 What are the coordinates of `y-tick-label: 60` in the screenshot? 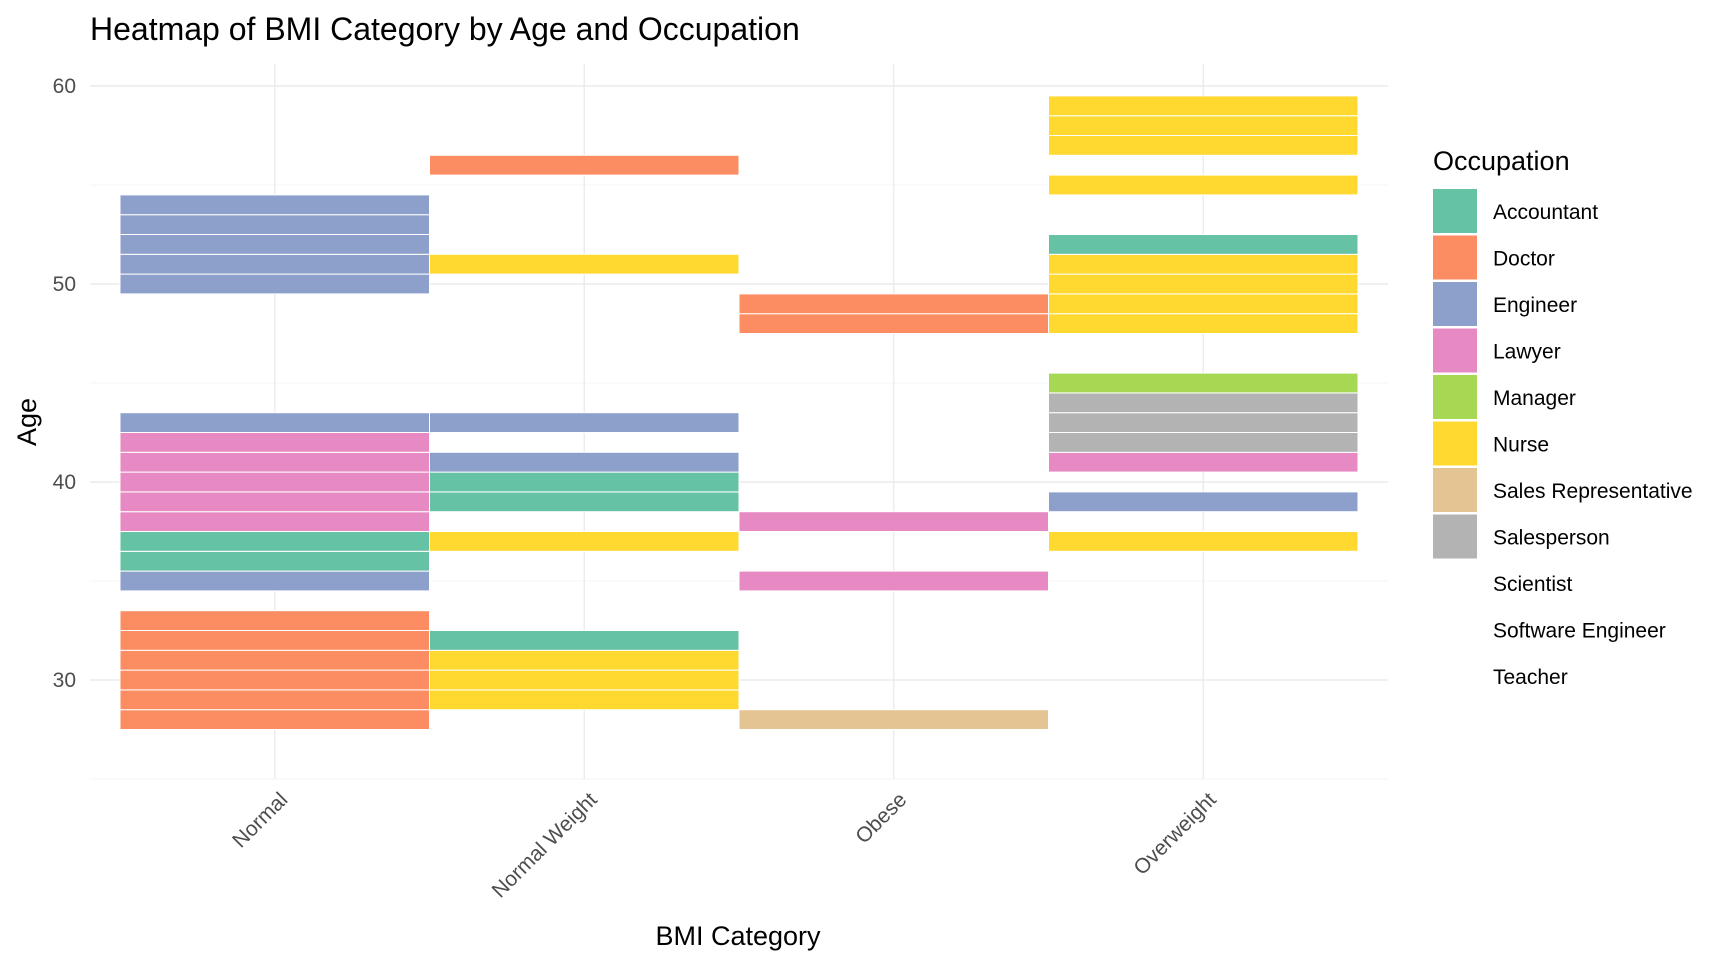 It's located at (64, 86).